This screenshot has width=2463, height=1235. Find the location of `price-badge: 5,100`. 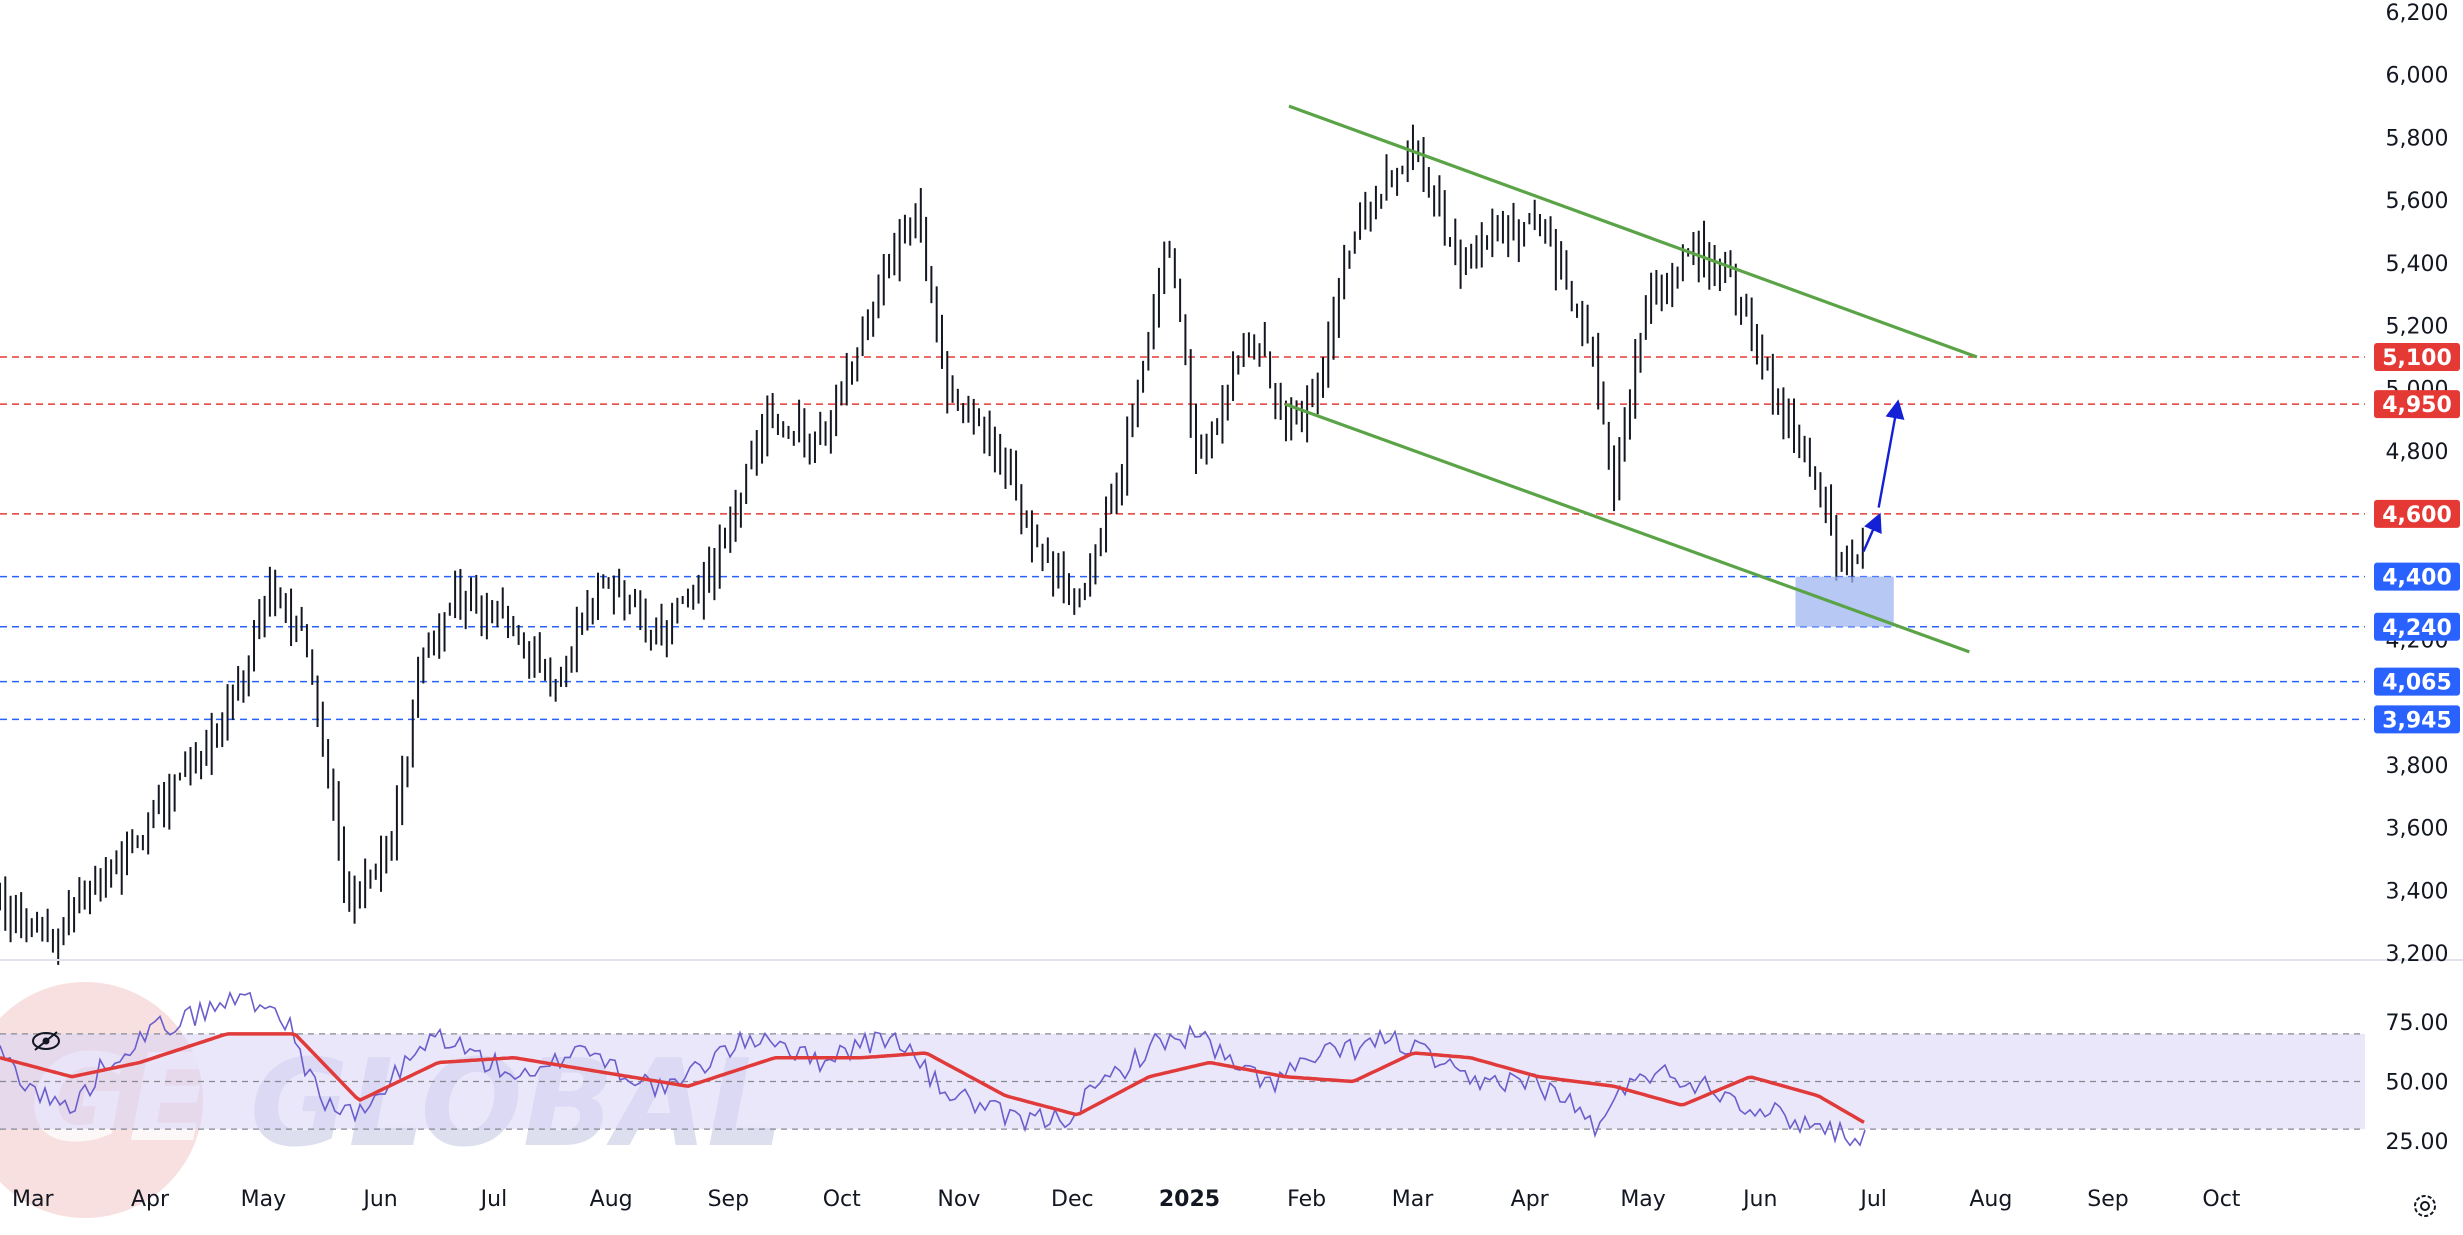

price-badge: 5,100 is located at coordinates (2417, 357).